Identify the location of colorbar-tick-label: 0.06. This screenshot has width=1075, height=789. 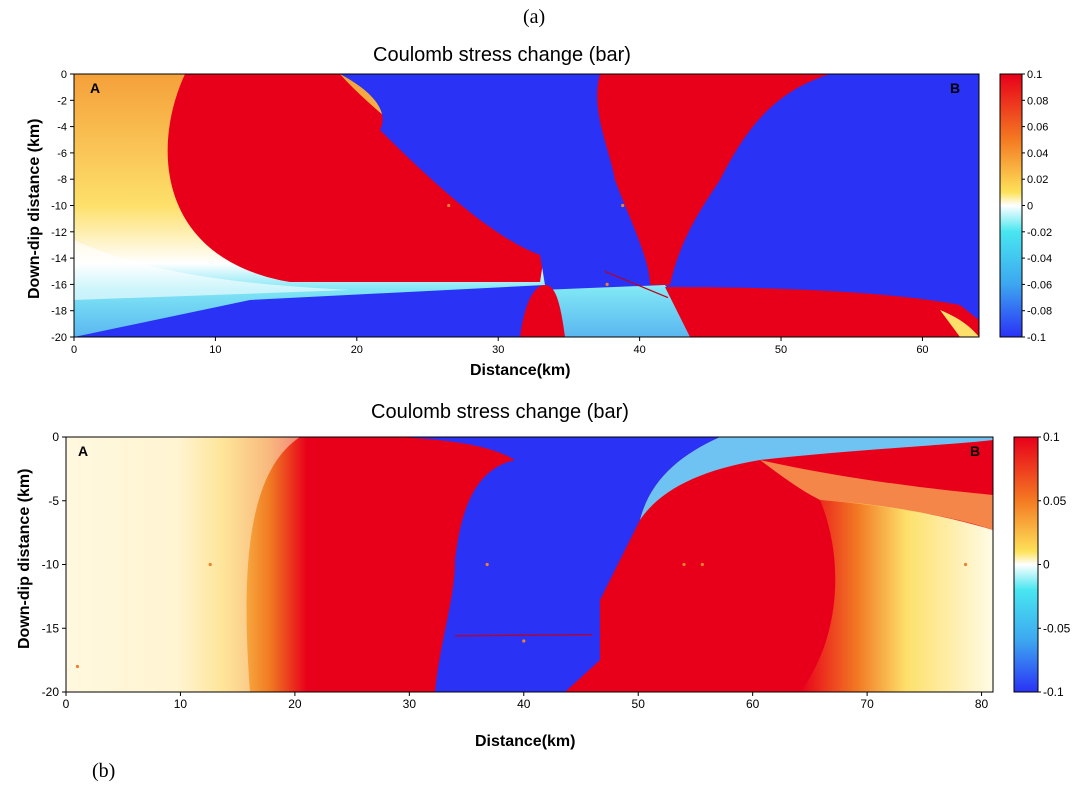
(1037, 128).